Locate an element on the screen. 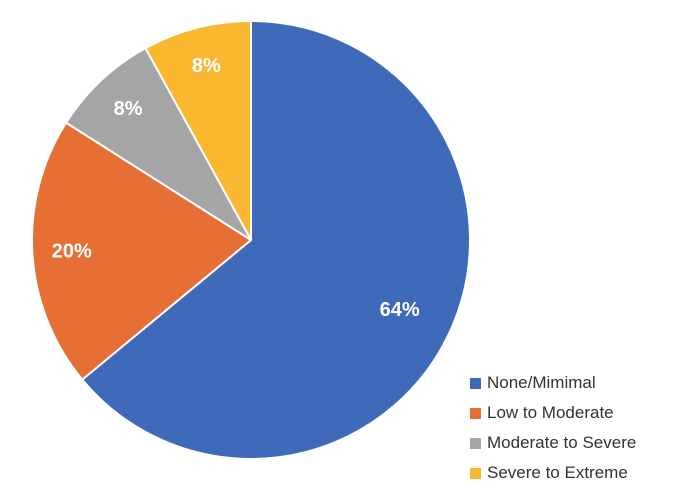 The image size is (676, 497). legend-item-none-minimal: None/Mimimal is located at coordinates (553, 383).